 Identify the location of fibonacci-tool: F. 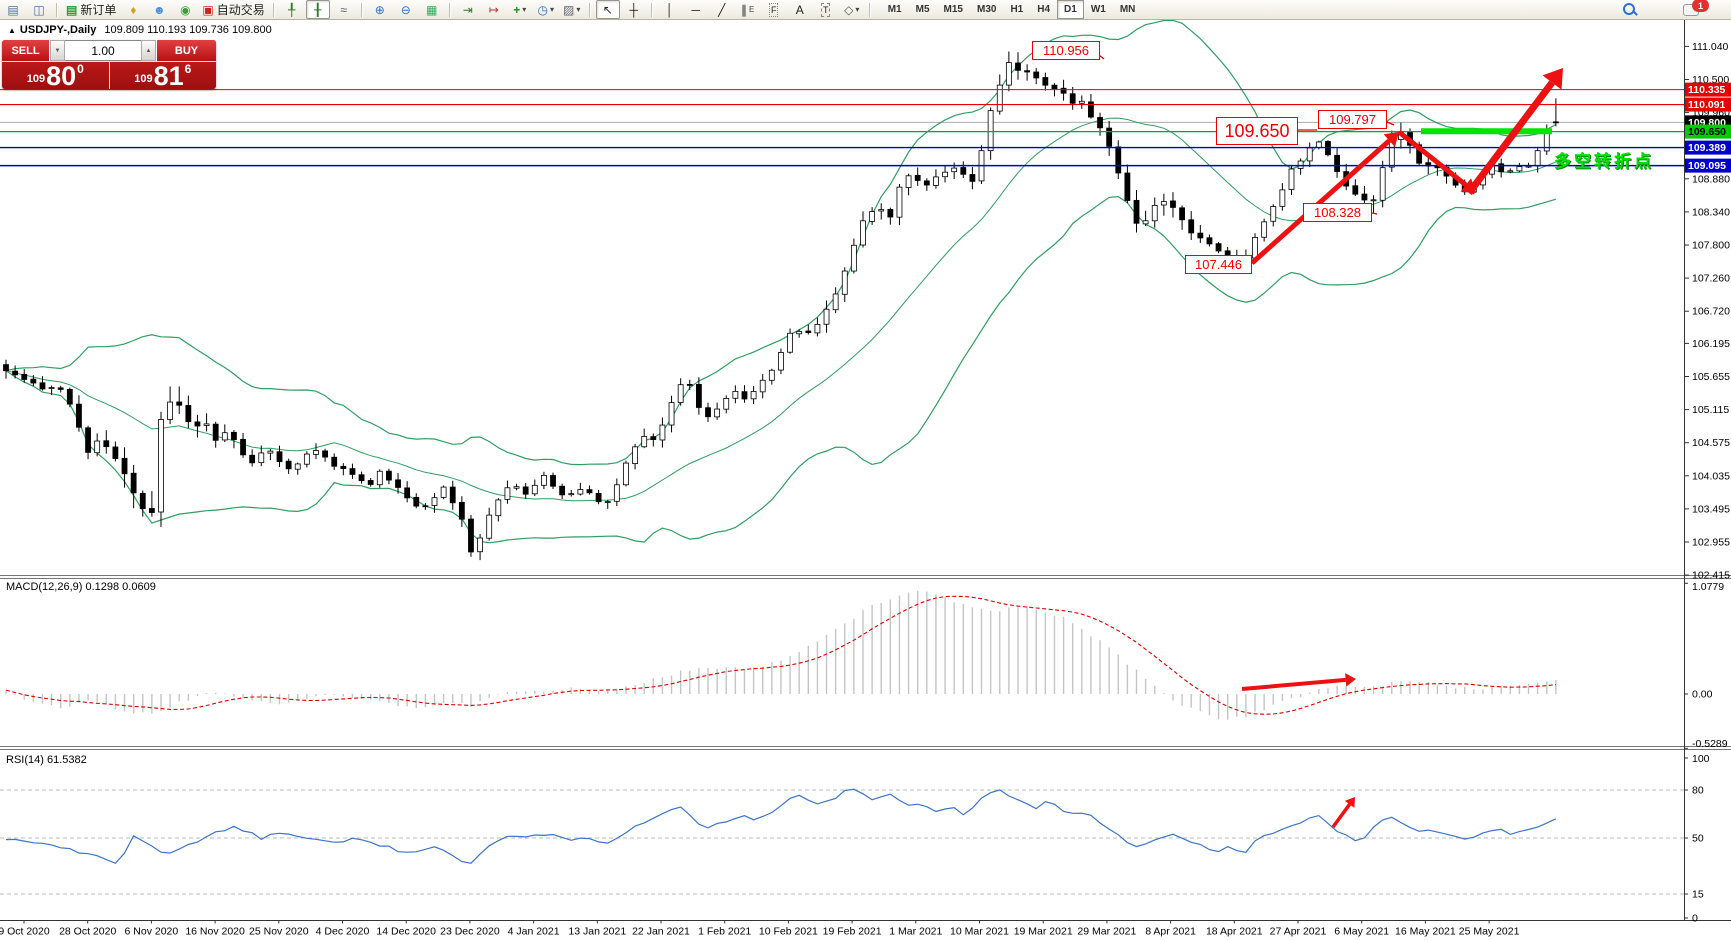
(773, 9).